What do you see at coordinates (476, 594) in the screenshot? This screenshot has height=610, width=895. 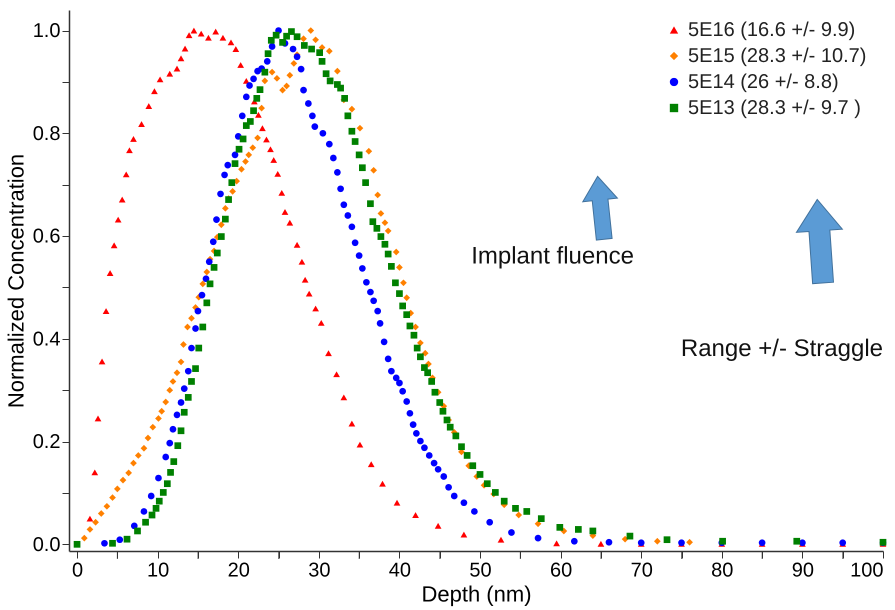 I see `x-axis-title: Depth (nm)` at bounding box center [476, 594].